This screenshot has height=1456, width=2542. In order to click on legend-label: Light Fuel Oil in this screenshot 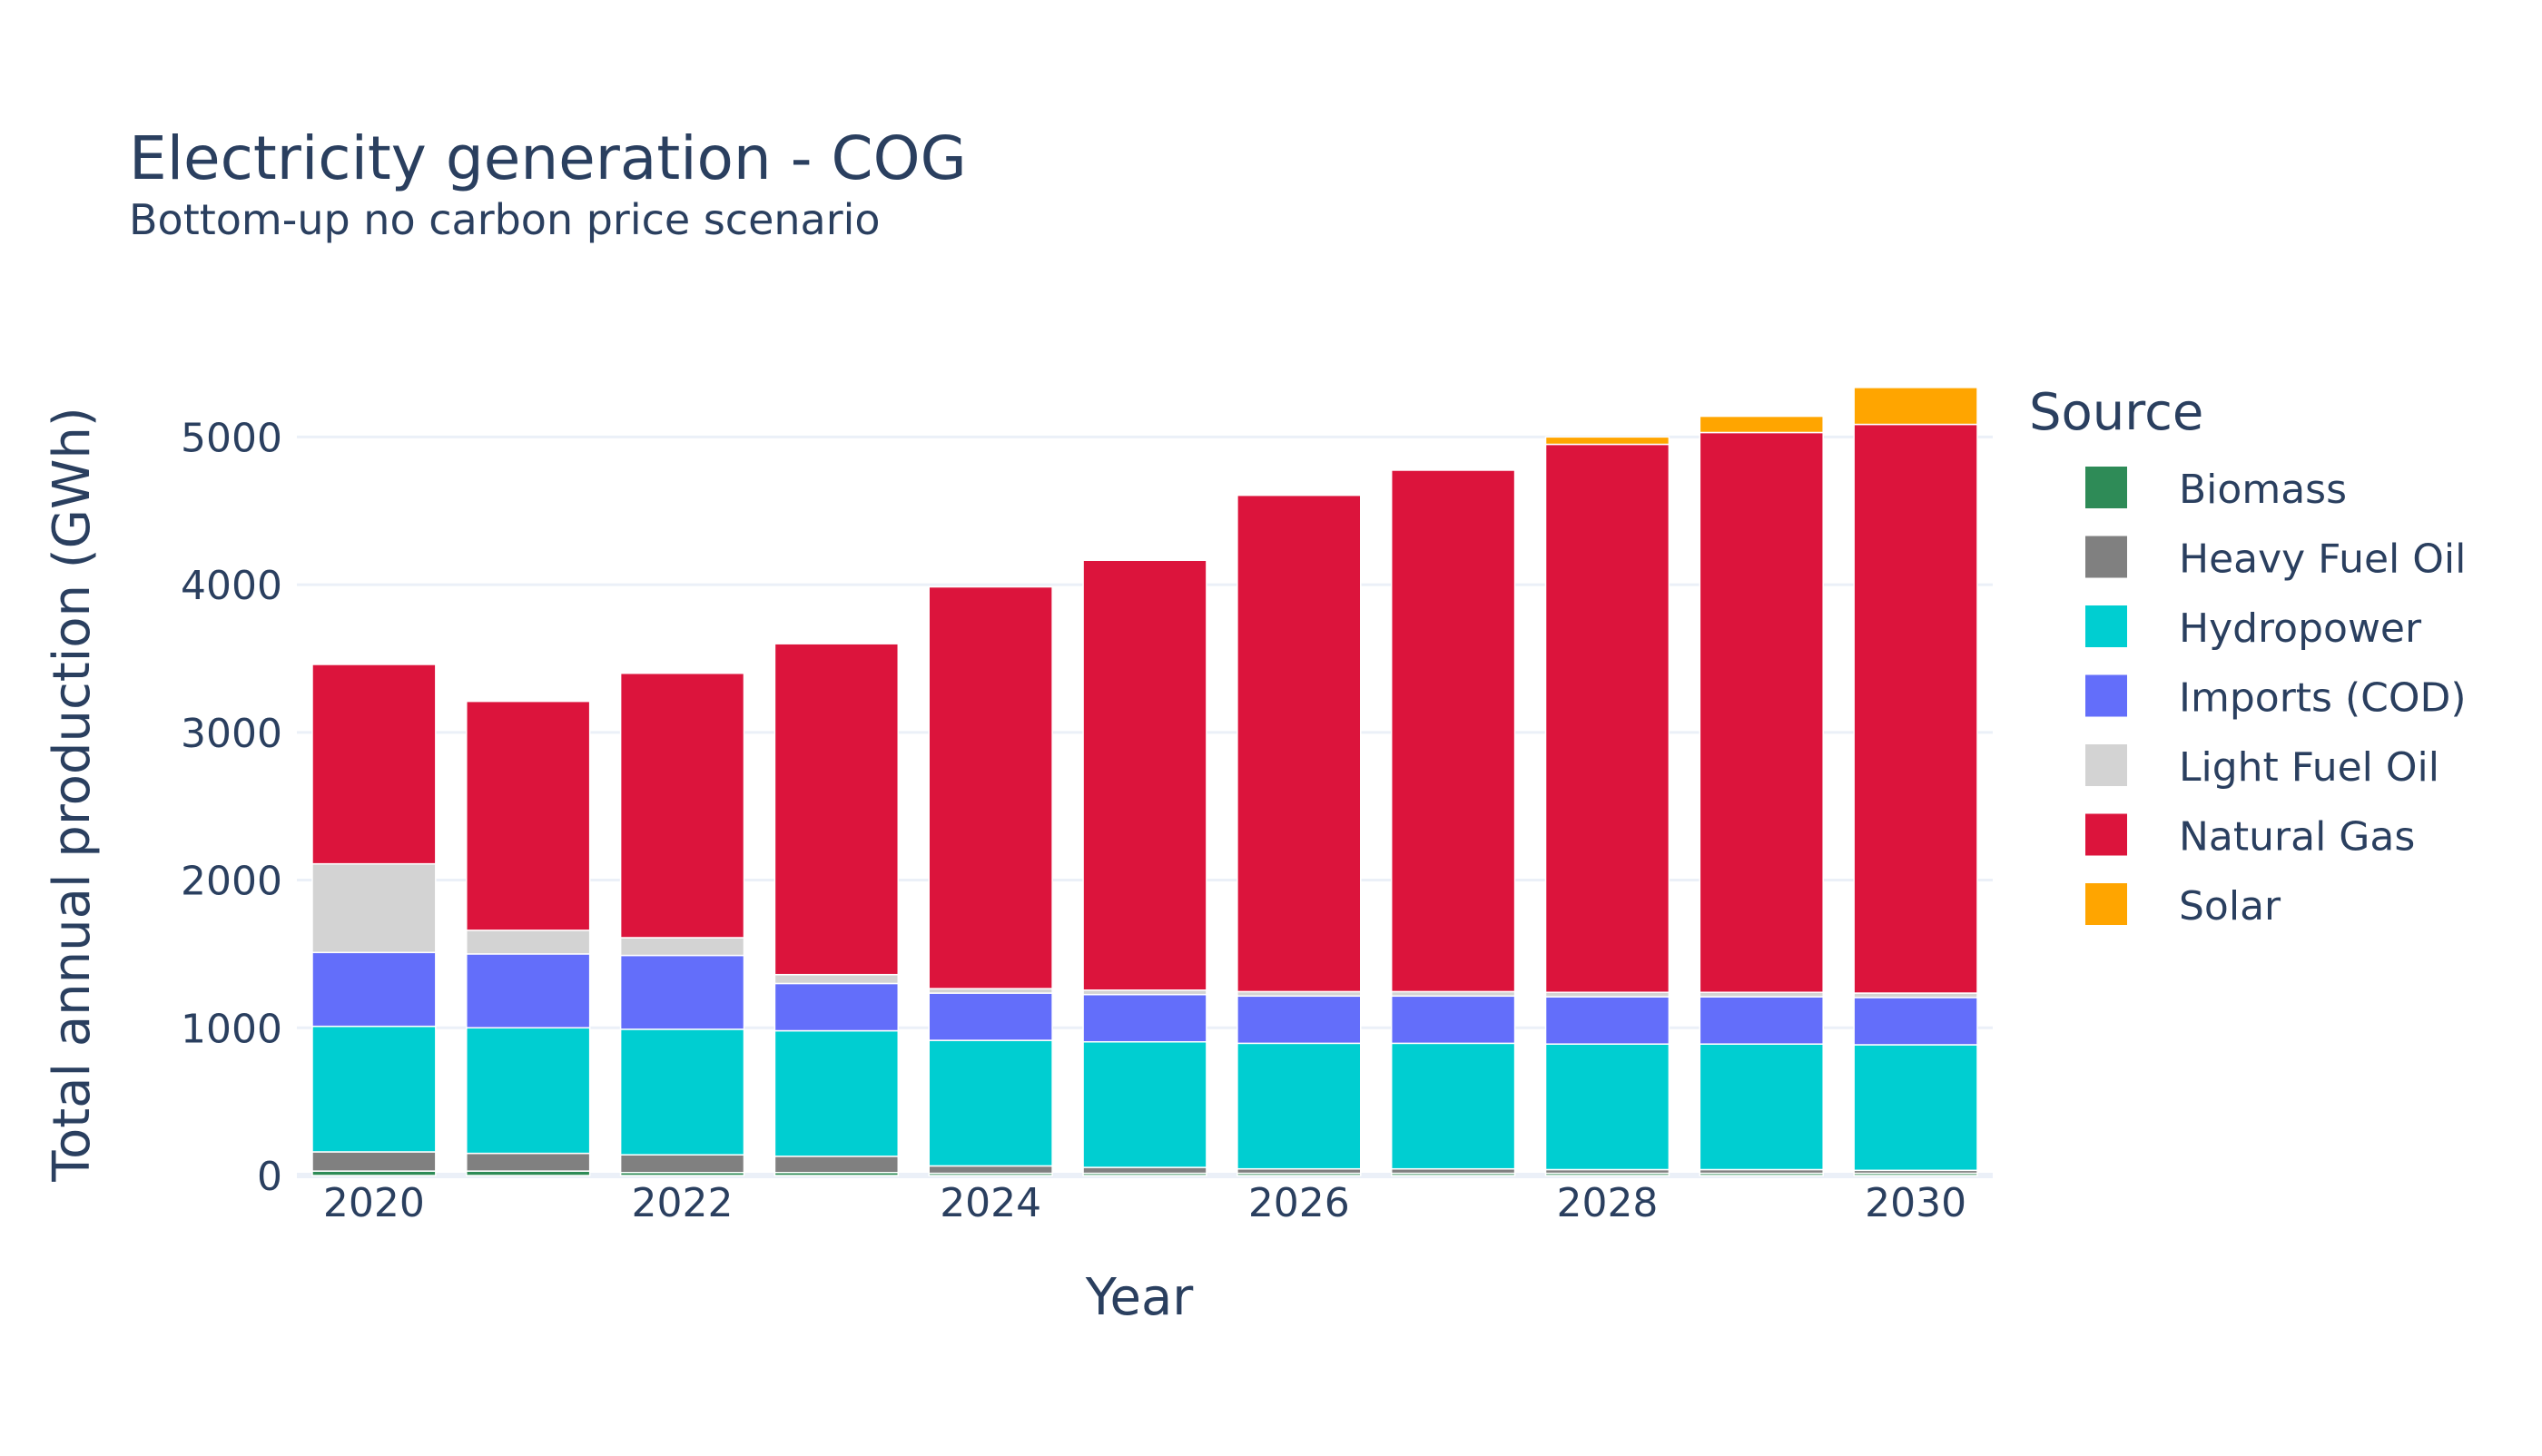, I will do `click(2309, 767)`.